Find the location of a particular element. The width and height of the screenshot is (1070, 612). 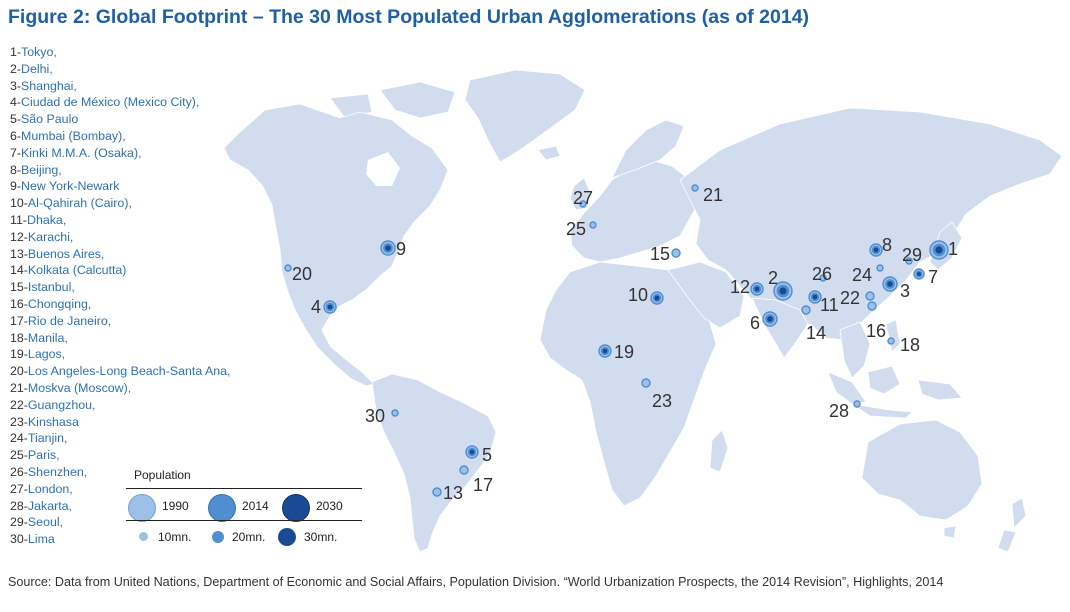

city-rank: 14- is located at coordinates (19, 270).